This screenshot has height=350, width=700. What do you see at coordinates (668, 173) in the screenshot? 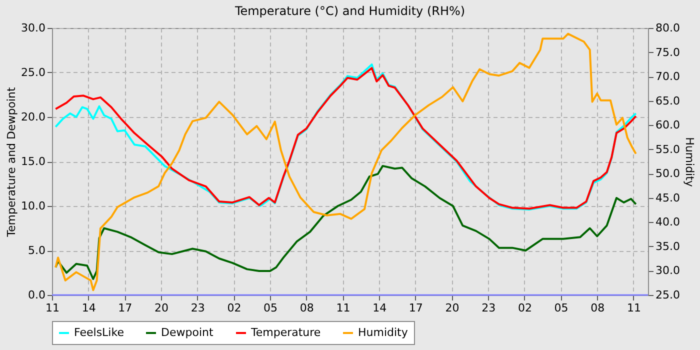
I see `y2-tick-label: 50.0` at bounding box center [668, 173].